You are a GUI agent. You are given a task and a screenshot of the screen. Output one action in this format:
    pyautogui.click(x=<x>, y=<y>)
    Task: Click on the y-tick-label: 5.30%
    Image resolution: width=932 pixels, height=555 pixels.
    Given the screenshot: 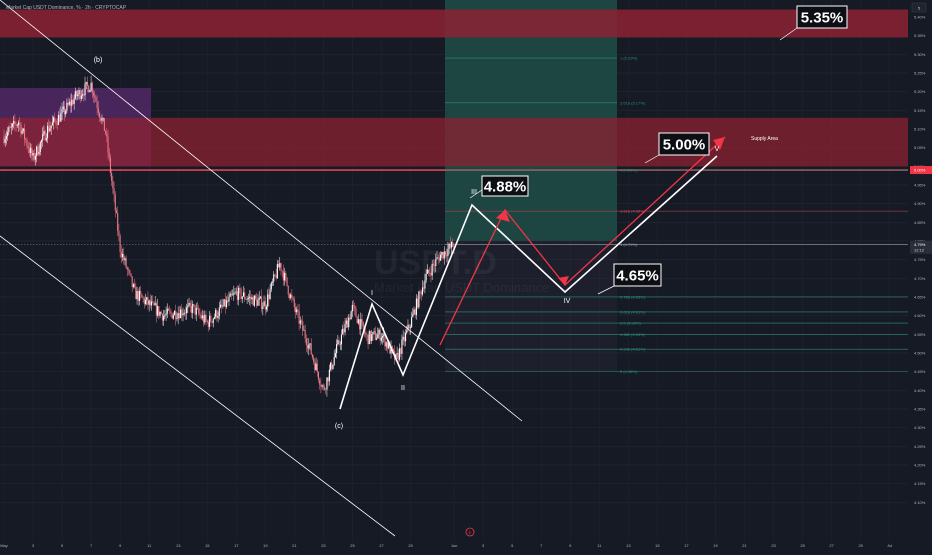 What is the action you would take?
    pyautogui.click(x=920, y=54)
    